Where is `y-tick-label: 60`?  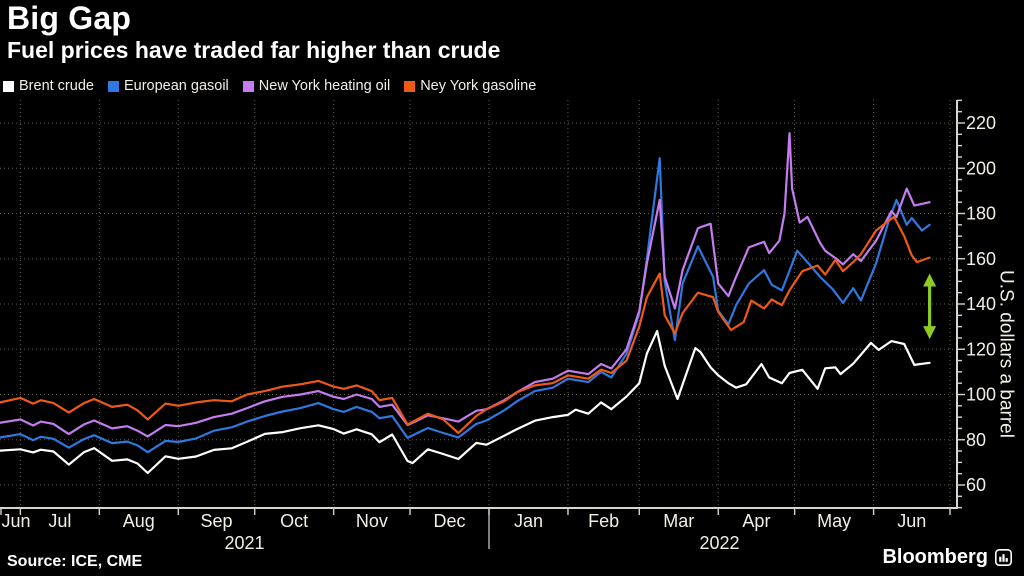
y-tick-label: 60 is located at coordinates (976, 485).